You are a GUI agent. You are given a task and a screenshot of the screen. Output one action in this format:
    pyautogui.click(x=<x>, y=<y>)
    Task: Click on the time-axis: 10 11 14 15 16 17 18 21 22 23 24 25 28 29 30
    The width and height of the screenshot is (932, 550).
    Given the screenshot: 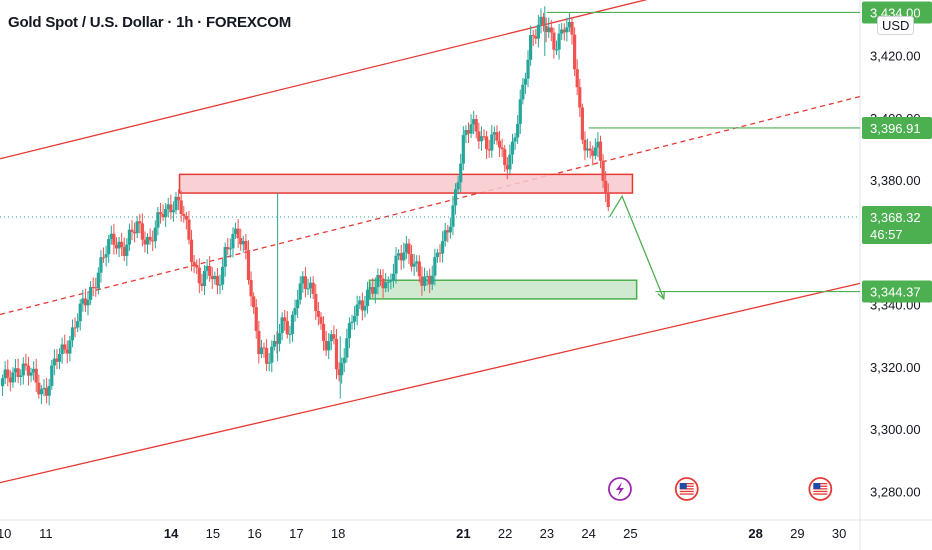 What is the action you would take?
    pyautogui.click(x=423, y=533)
    